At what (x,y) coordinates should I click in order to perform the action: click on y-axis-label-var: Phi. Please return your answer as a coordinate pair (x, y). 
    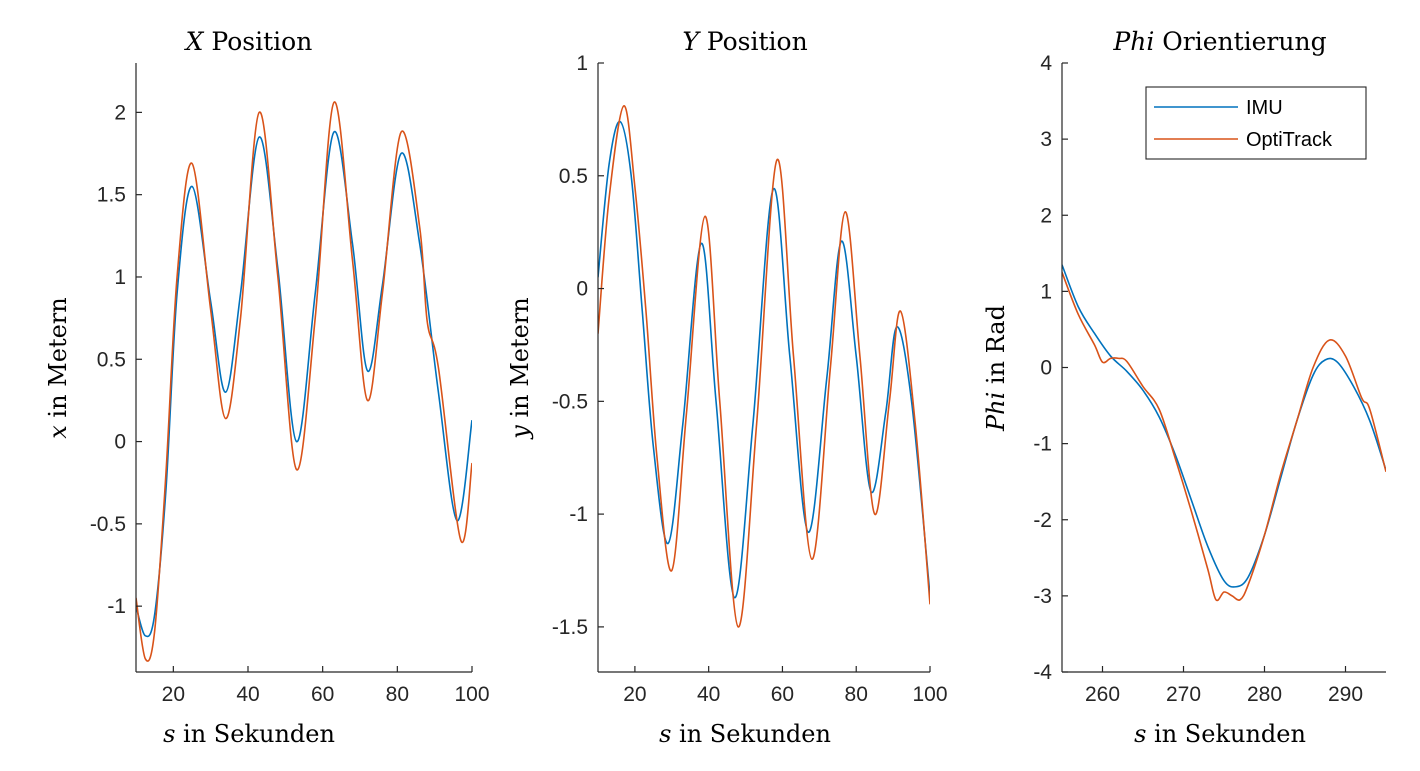
    Looking at the image, I should click on (996, 412).